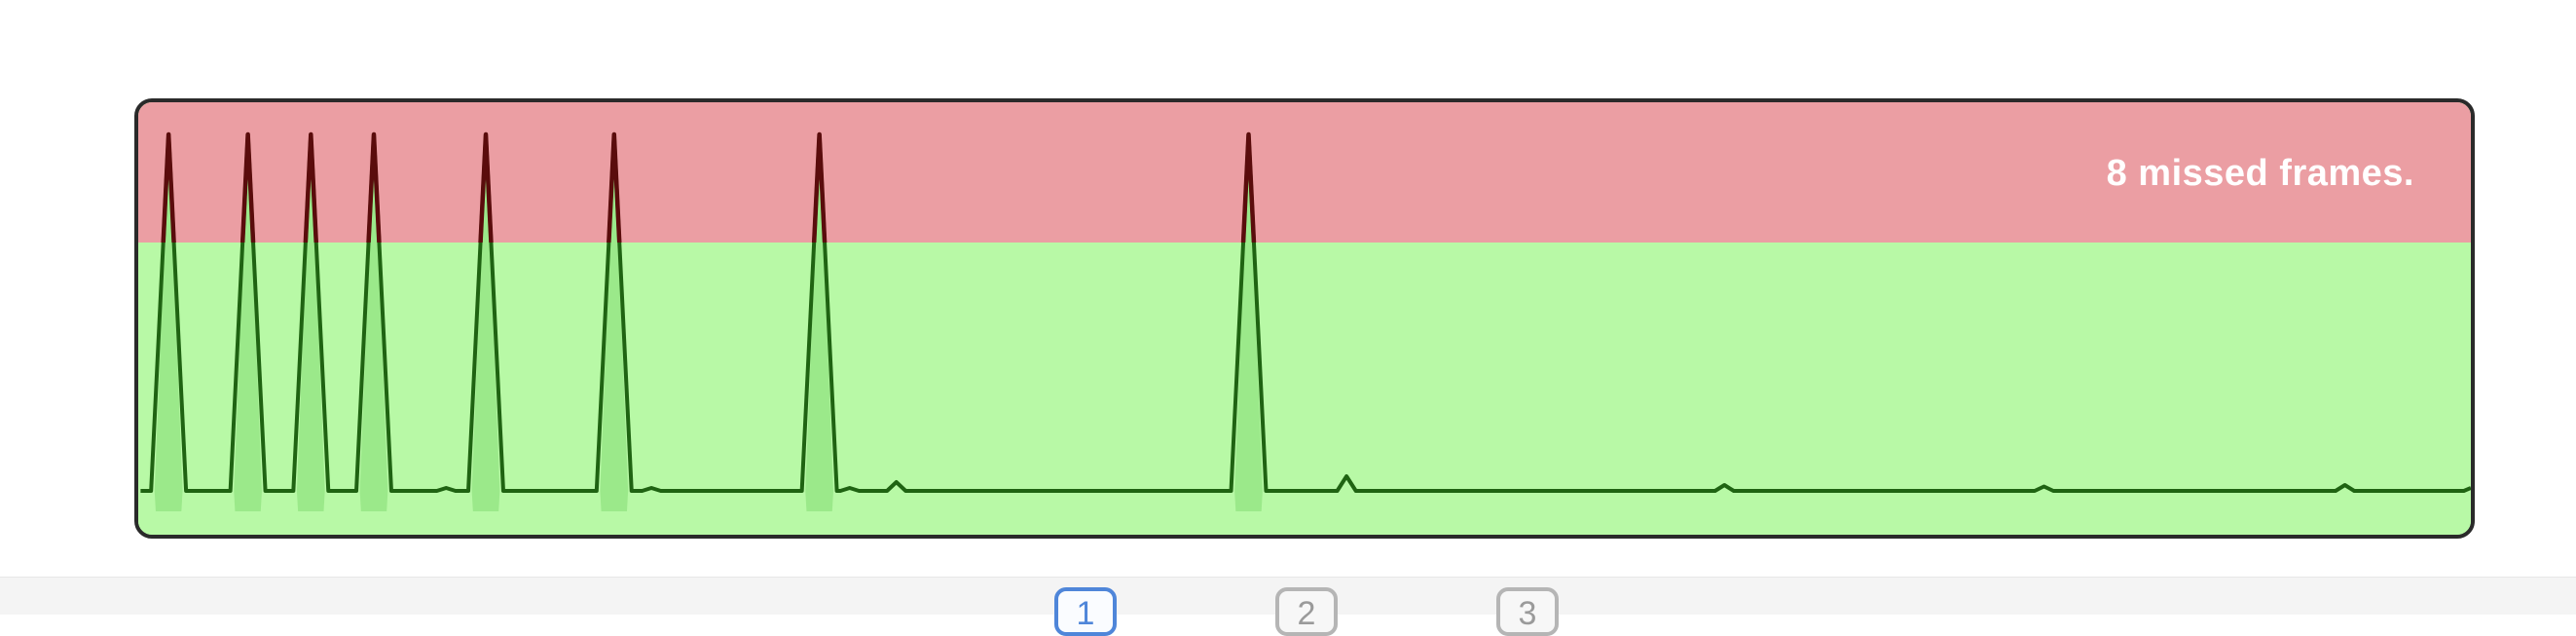 This screenshot has width=2576, height=636. What do you see at coordinates (1306, 611) in the screenshot?
I see `page-button-2: 2` at bounding box center [1306, 611].